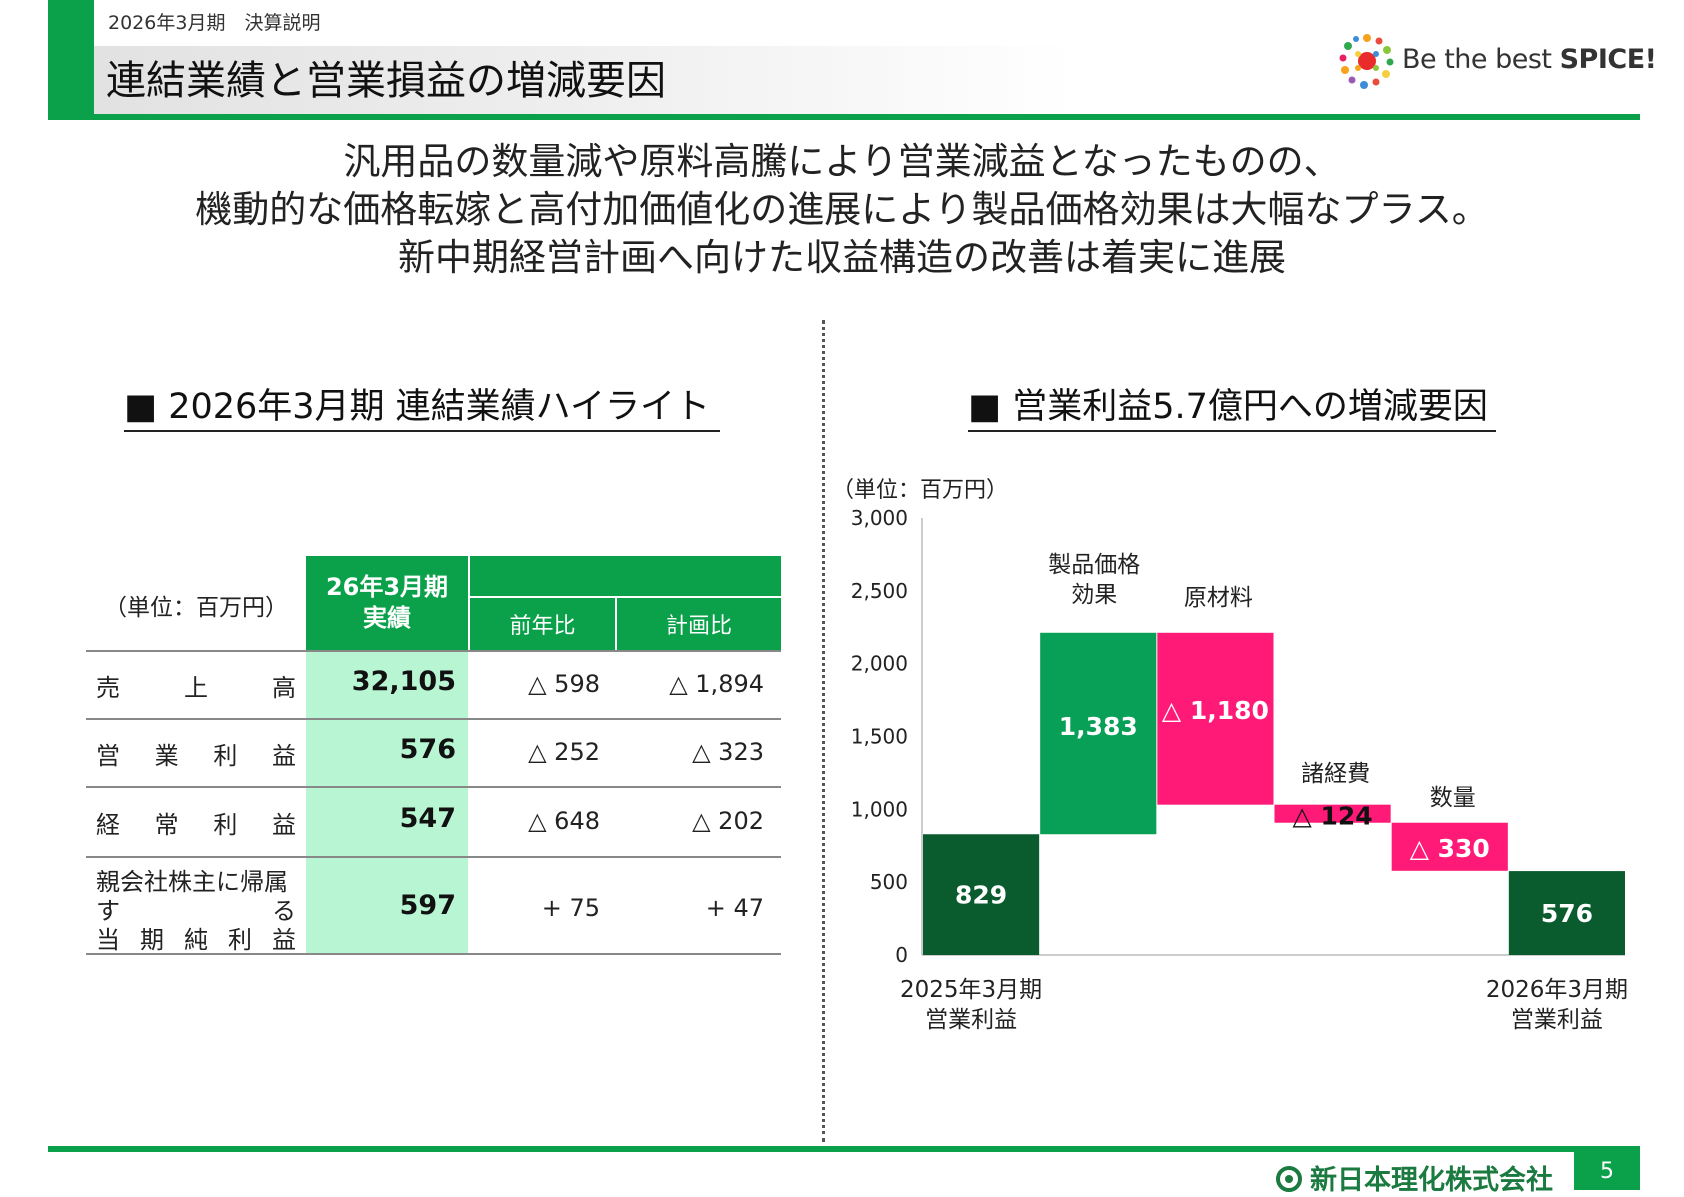 The width and height of the screenshot is (1684, 1197). Describe the element at coordinates (564, 752) in the screenshot. I see `operating-profit-yoy-value: △ 252` at that location.